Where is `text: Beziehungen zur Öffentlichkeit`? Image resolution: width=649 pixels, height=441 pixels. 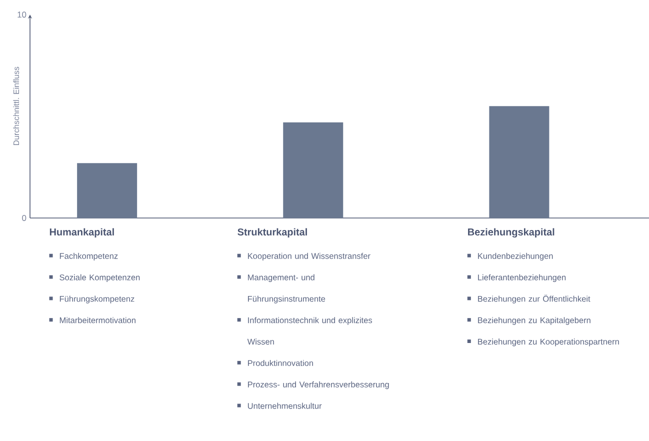
text: Beziehungen zur Öffentlichkeit is located at coordinates (534, 299).